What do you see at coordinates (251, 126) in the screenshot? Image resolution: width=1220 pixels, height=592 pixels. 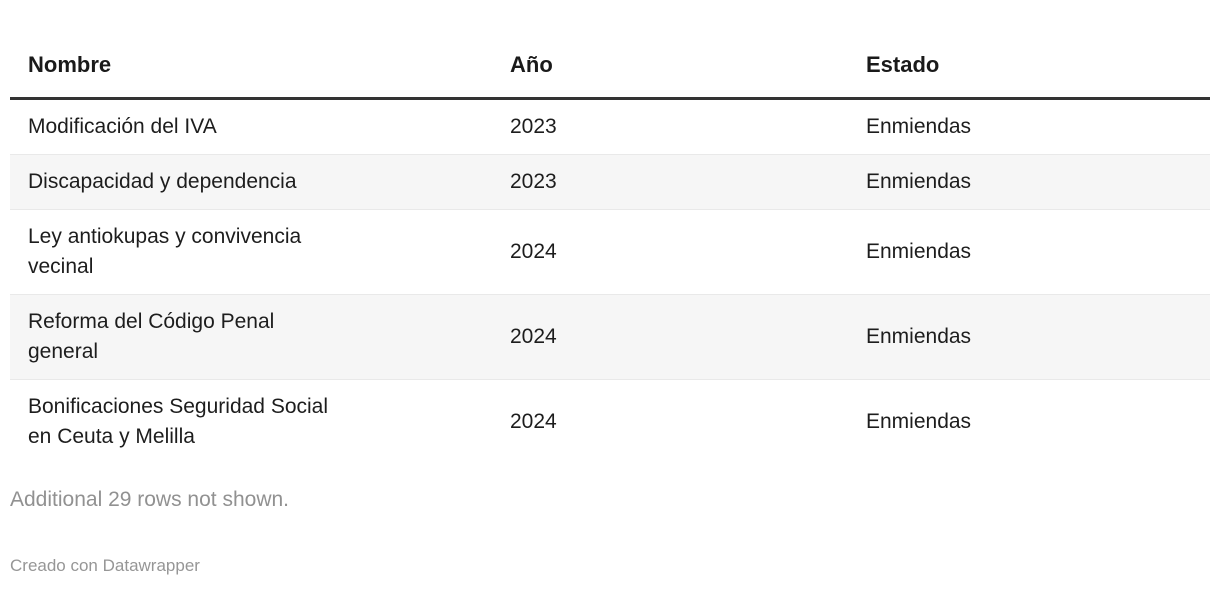 I see `cell-nombre: Modificación del IVA` at bounding box center [251, 126].